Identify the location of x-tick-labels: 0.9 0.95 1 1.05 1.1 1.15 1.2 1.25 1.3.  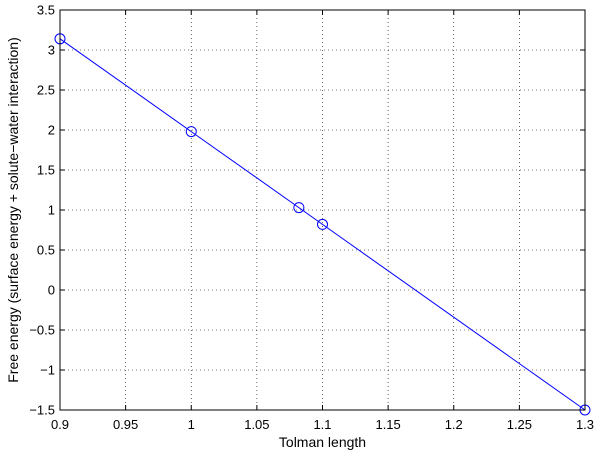
(322, 424).